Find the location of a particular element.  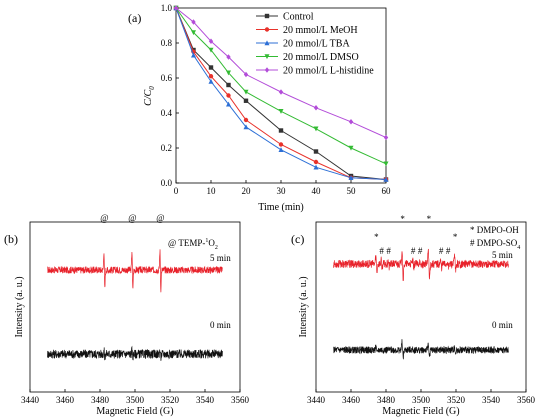

legend-label-a-1: 20 mmol/L MeOH is located at coordinates (320, 30).